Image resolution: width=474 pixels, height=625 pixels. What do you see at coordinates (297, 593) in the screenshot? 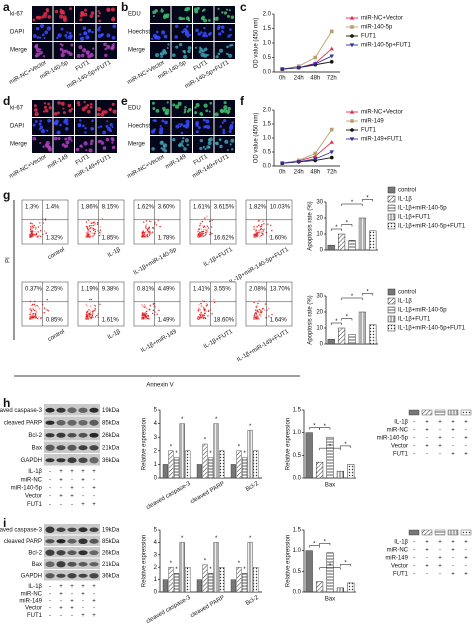
I see `y-tick-label: 0.0` at bounding box center [297, 593].